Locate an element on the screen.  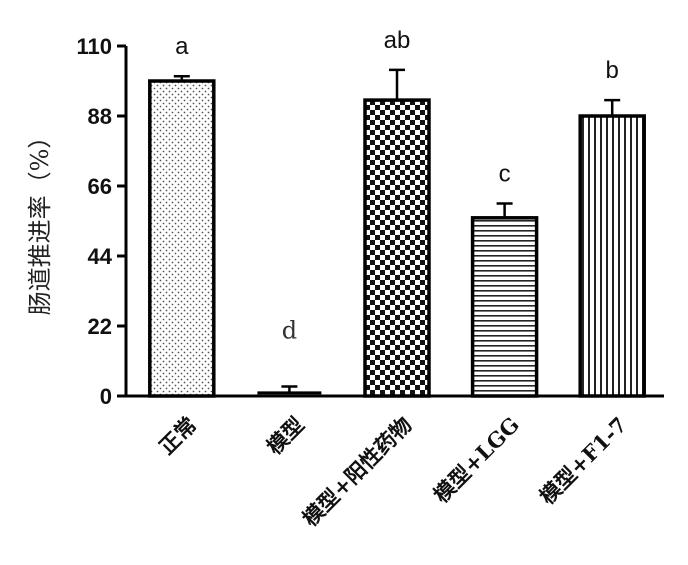
category-label: 模型+阳性药物 is located at coordinates (356, 471).